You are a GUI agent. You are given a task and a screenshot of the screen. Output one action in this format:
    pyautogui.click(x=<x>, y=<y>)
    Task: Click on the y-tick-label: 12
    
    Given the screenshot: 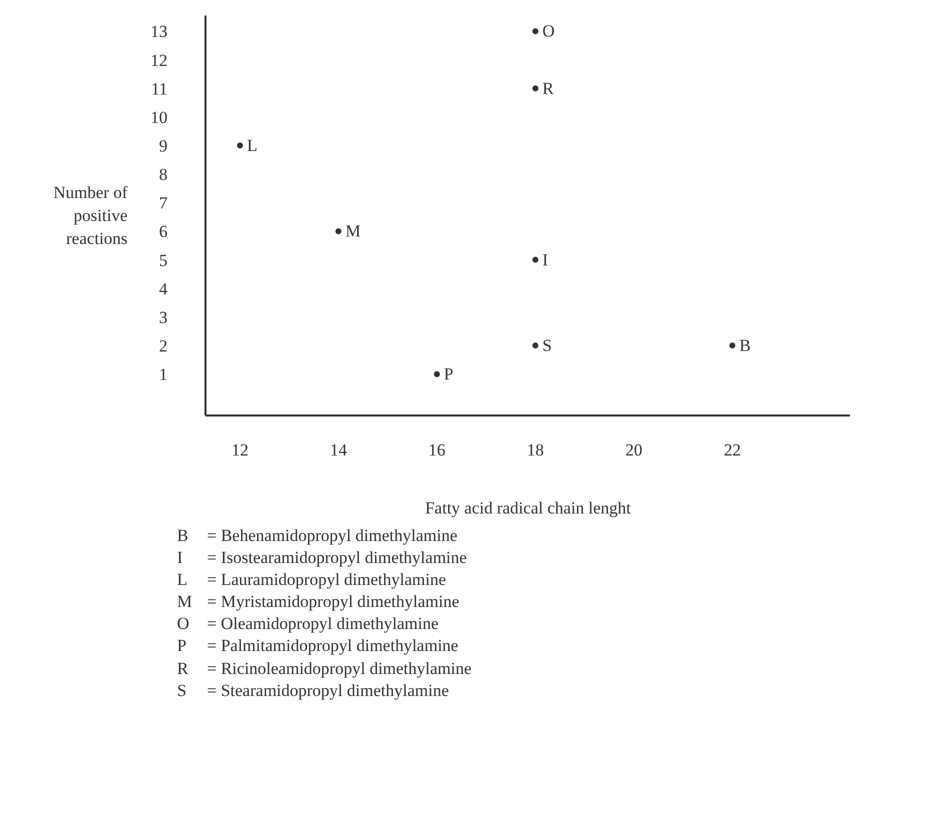 What is the action you would take?
    pyautogui.click(x=159, y=60)
    